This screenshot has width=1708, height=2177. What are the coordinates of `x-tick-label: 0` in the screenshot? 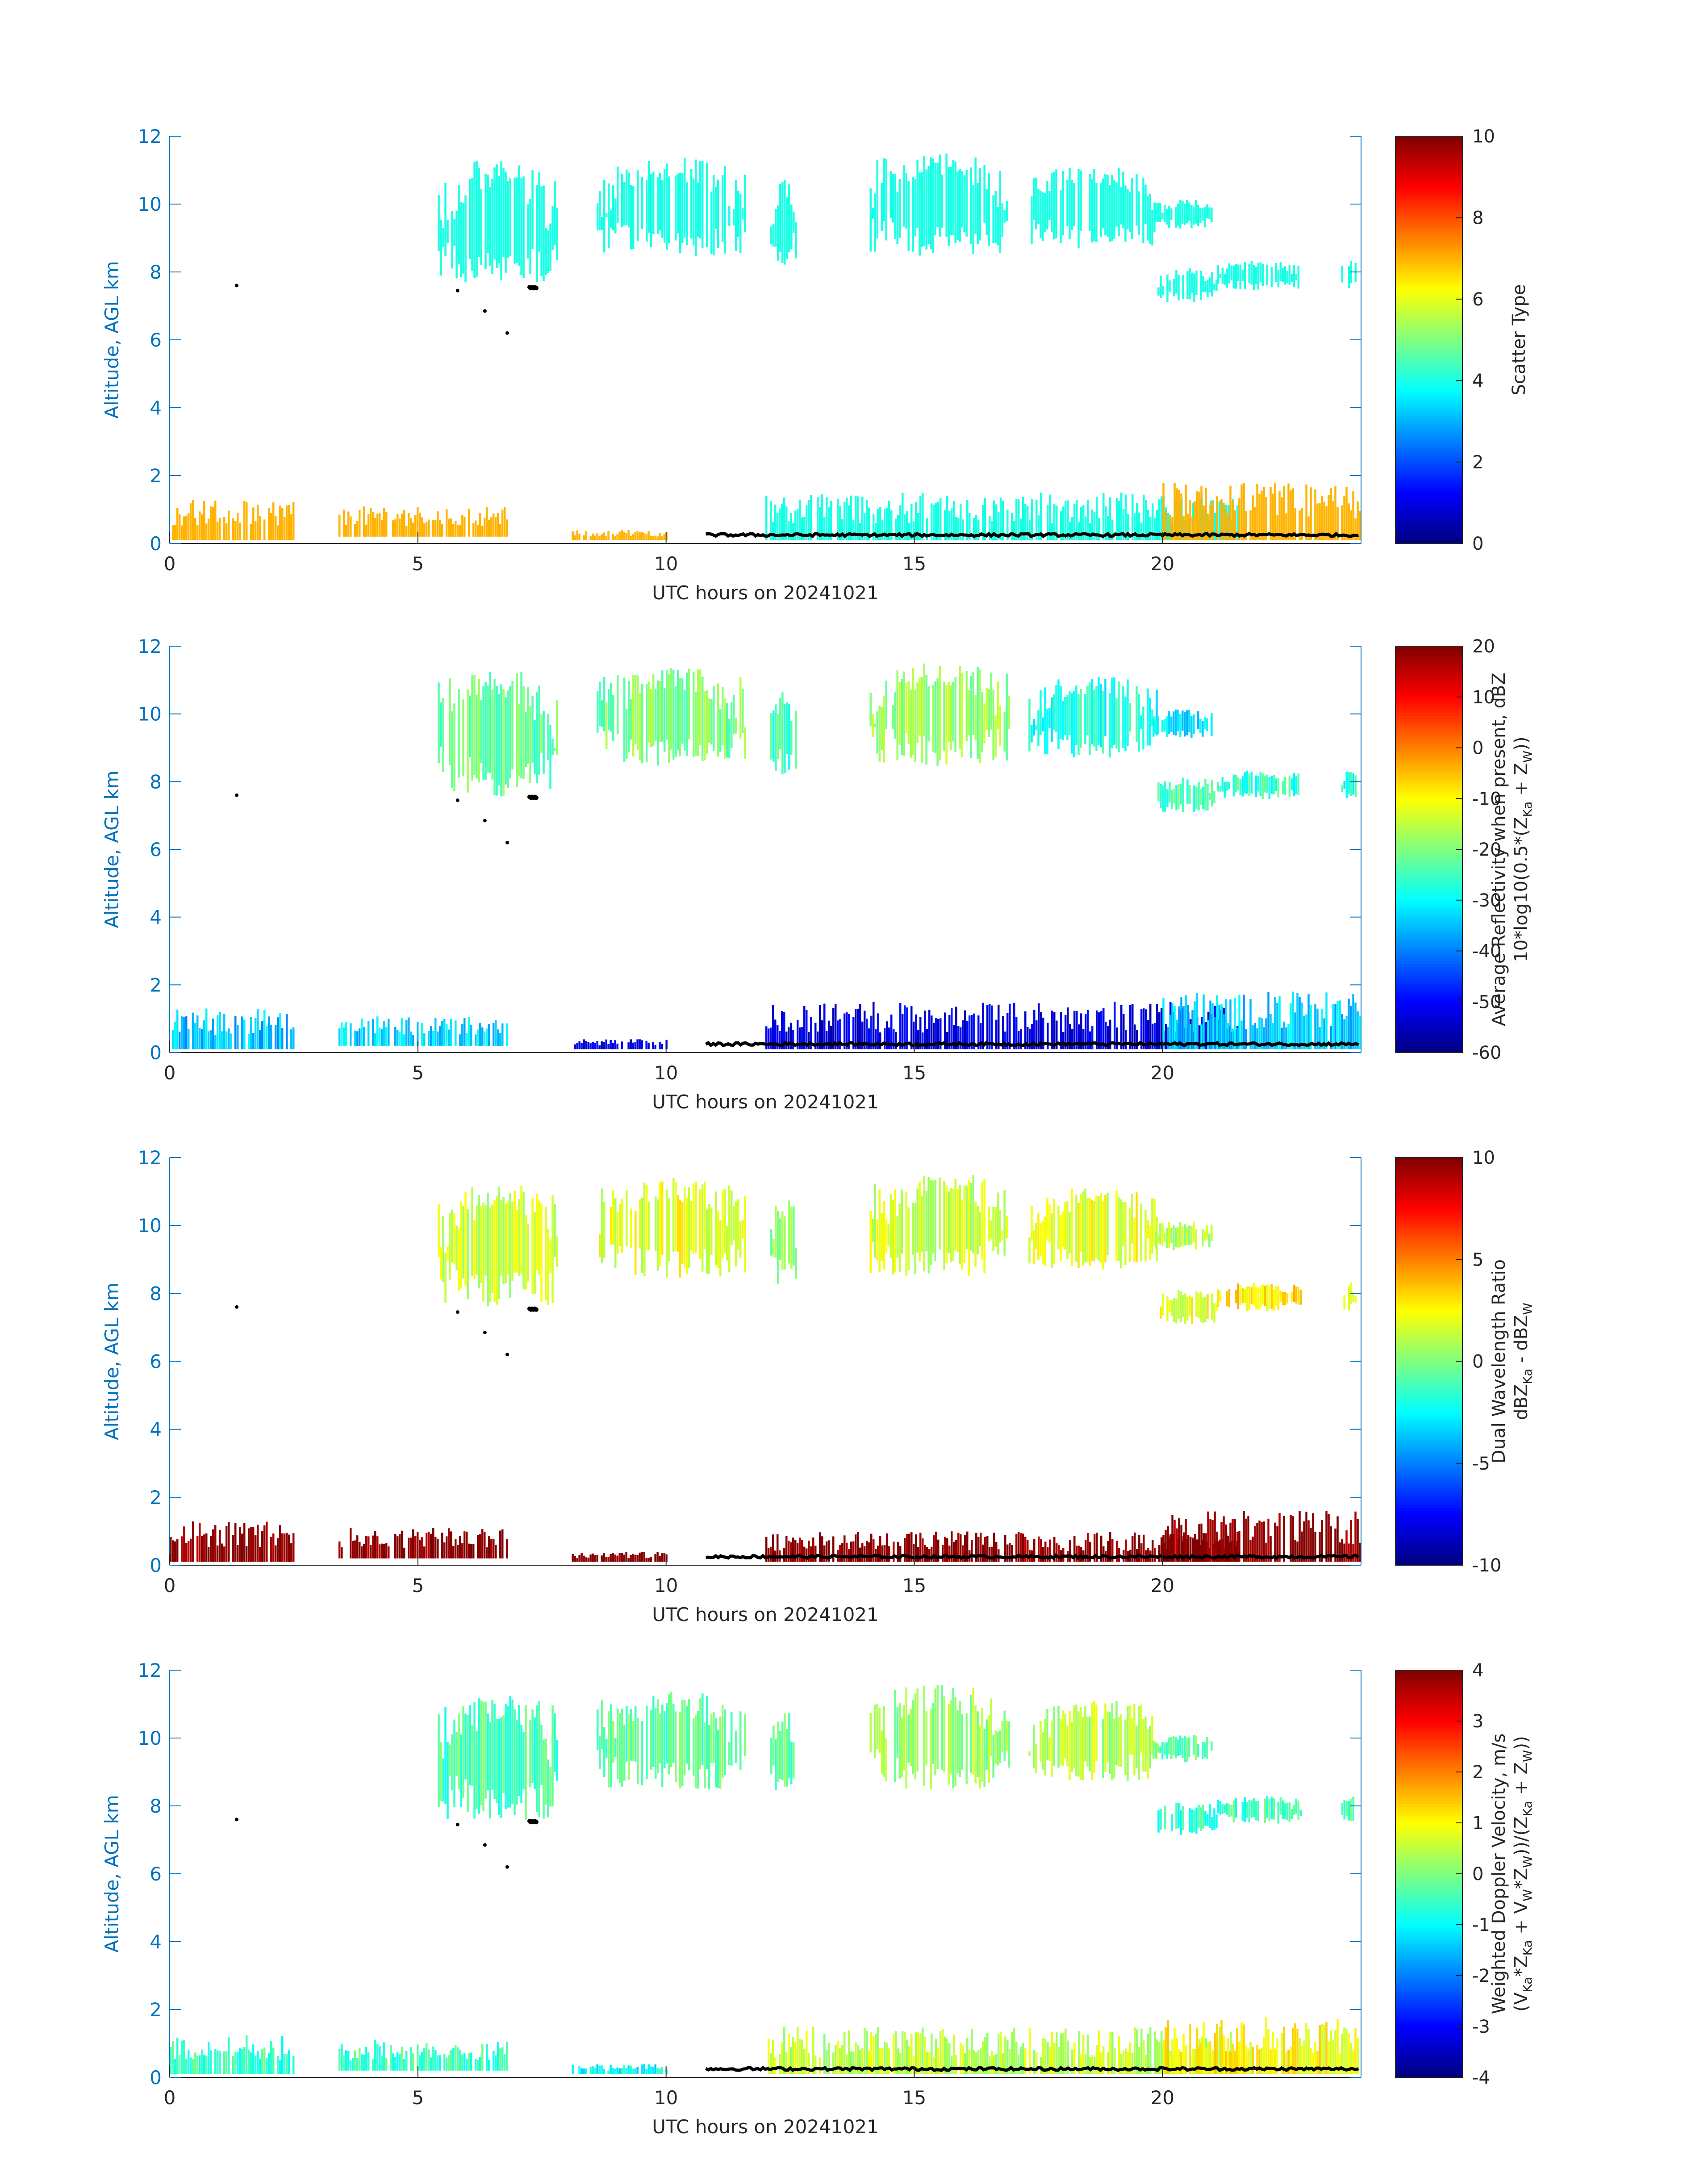 It's located at (170, 564).